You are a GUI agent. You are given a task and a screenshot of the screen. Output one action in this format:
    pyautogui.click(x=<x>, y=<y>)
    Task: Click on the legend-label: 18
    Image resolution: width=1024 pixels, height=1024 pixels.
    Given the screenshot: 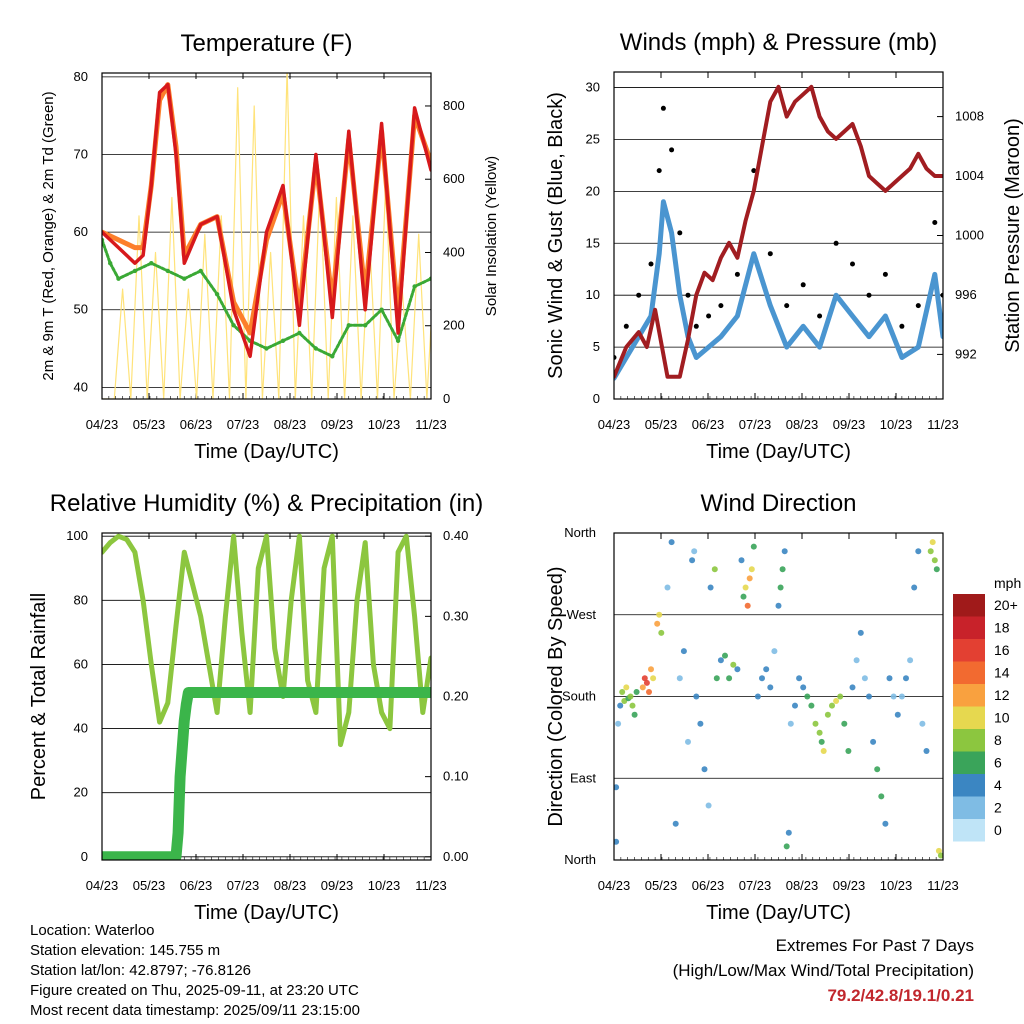 What is the action you would take?
    pyautogui.click(x=1002, y=628)
    